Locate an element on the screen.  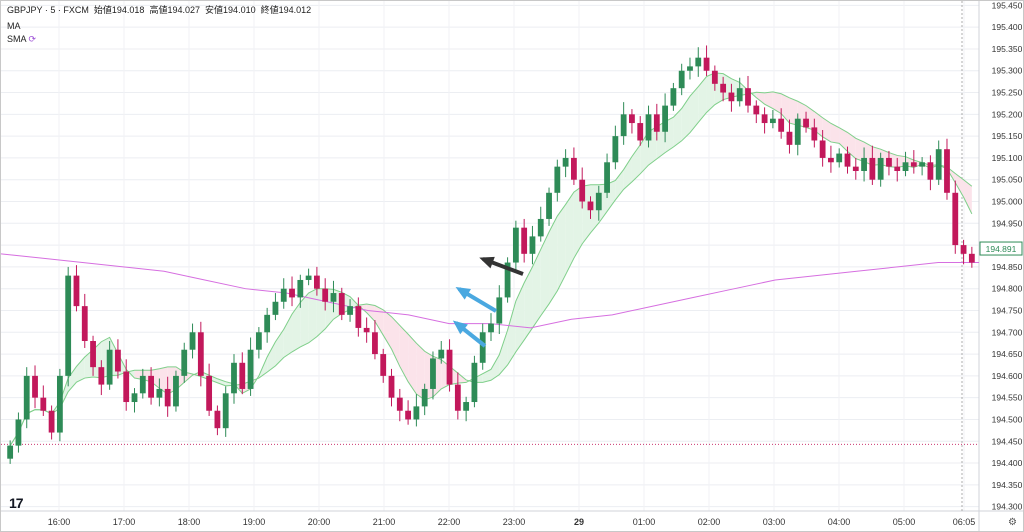
y-tick-label: 194.450 is located at coordinates (1007, 441).